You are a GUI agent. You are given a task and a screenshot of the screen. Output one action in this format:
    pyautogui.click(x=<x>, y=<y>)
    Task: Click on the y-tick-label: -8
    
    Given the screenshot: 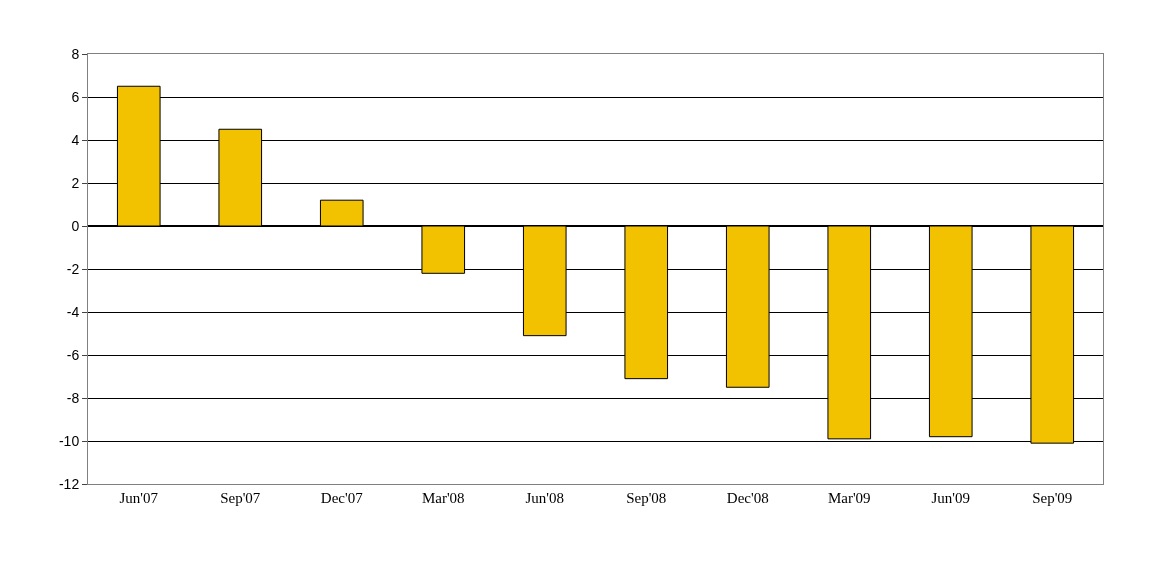 What is the action you would take?
    pyautogui.click(x=73, y=397)
    